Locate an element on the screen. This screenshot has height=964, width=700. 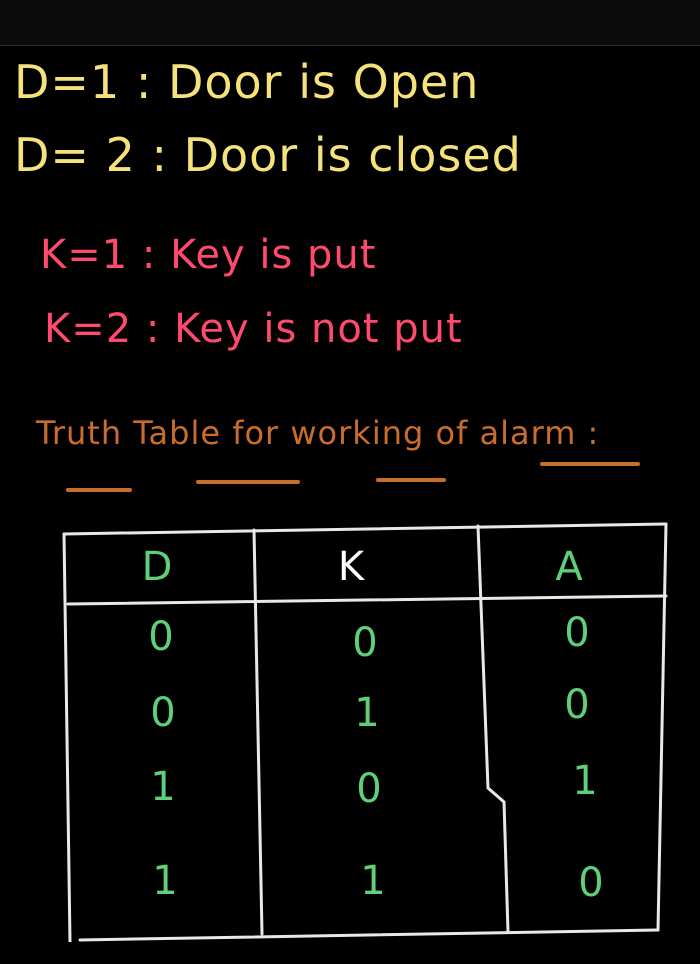
truth-table-heading: Truth Table for working of alarm : is located at coordinates (318, 433).